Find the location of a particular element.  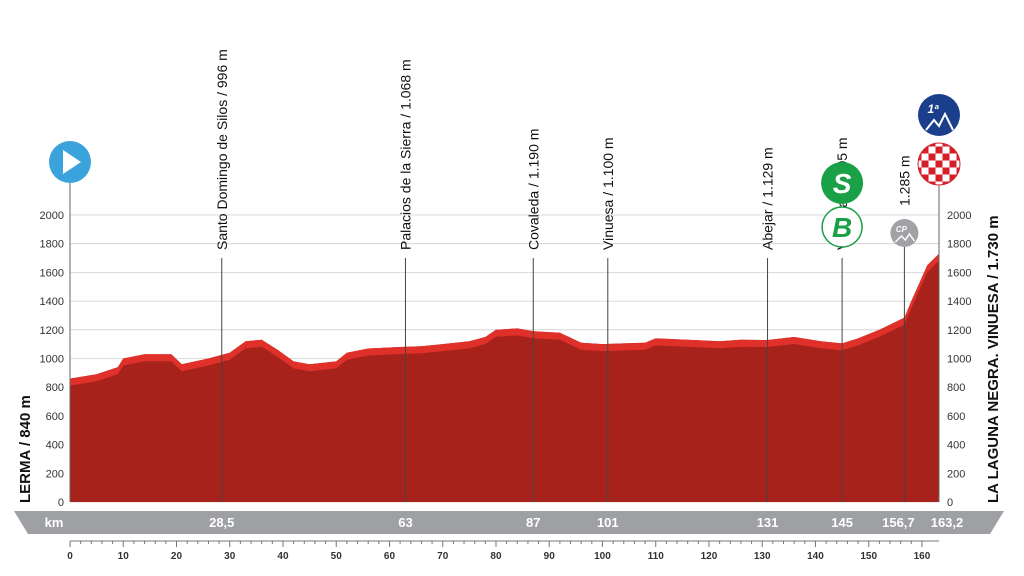

bonus-icon: B is located at coordinates (842, 227).